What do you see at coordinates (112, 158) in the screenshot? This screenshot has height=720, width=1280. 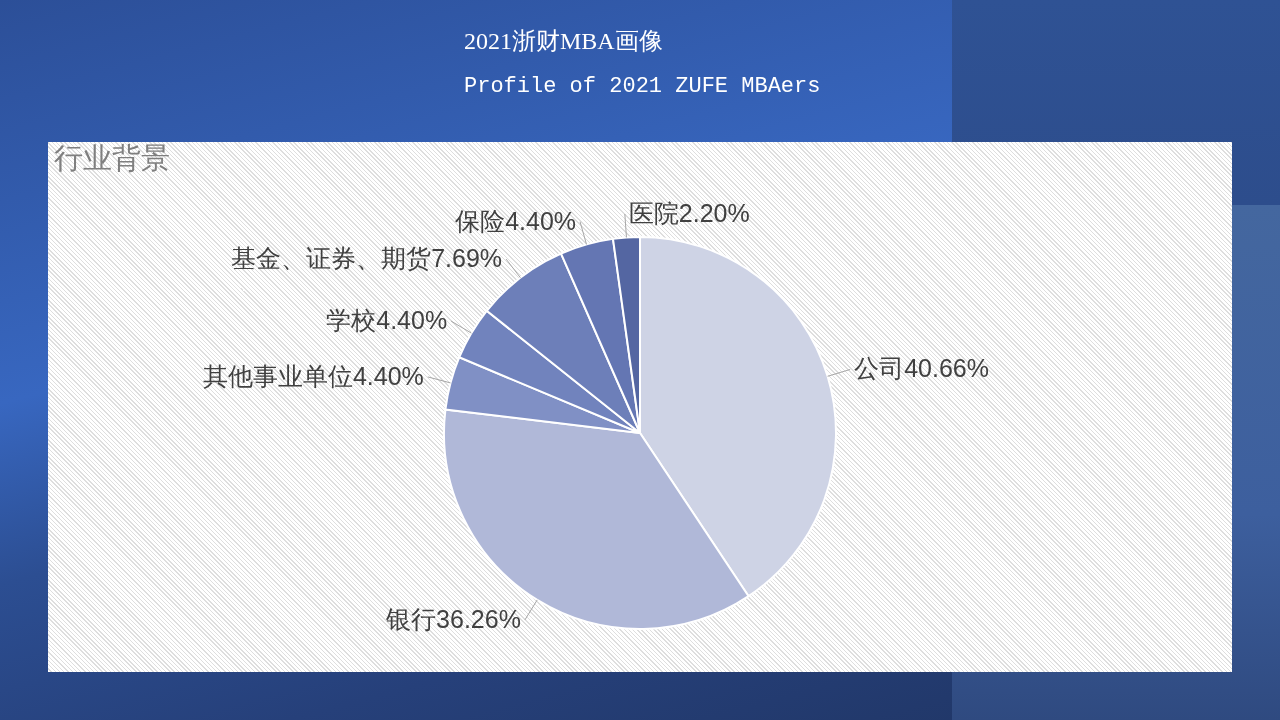 I see `chart-title: 行业背景` at bounding box center [112, 158].